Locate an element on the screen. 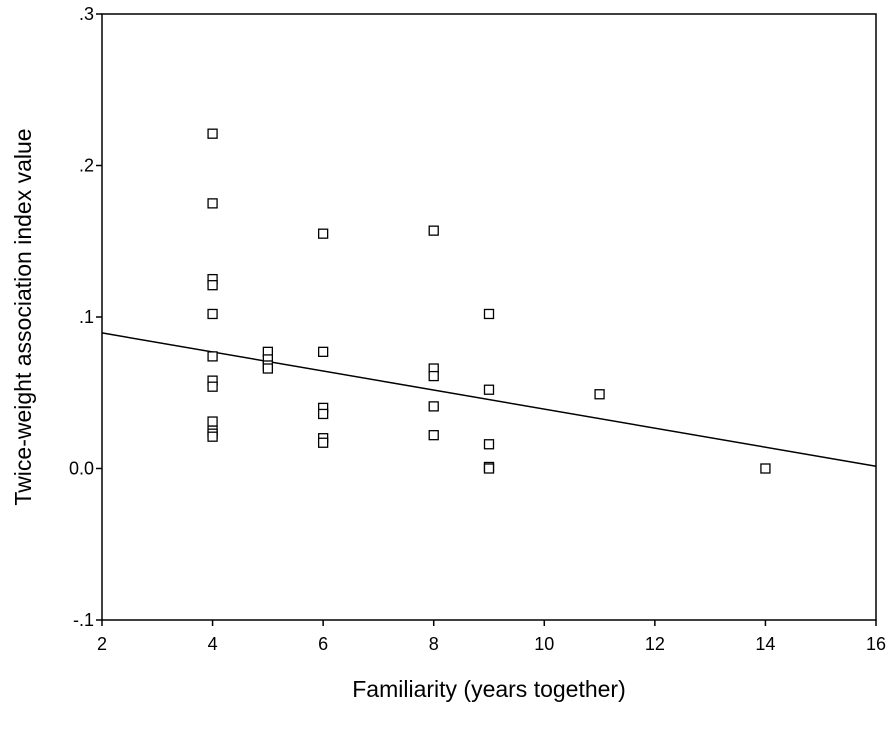 The height and width of the screenshot is (731, 893). y-axis-ticks: -.1 0.0 .1 .2 .3 is located at coordinates (85, 317).